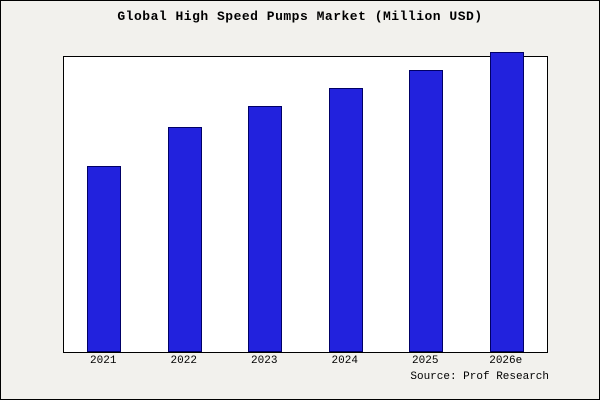 The width and height of the screenshot is (600, 400). What do you see at coordinates (425, 361) in the screenshot?
I see `x-axis-tick-label: 2025` at bounding box center [425, 361].